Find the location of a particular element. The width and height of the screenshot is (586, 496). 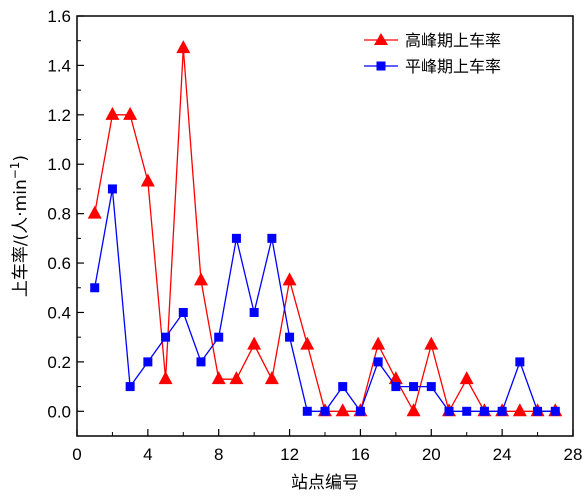

x-tick-label: 4 is located at coordinates (147, 454).